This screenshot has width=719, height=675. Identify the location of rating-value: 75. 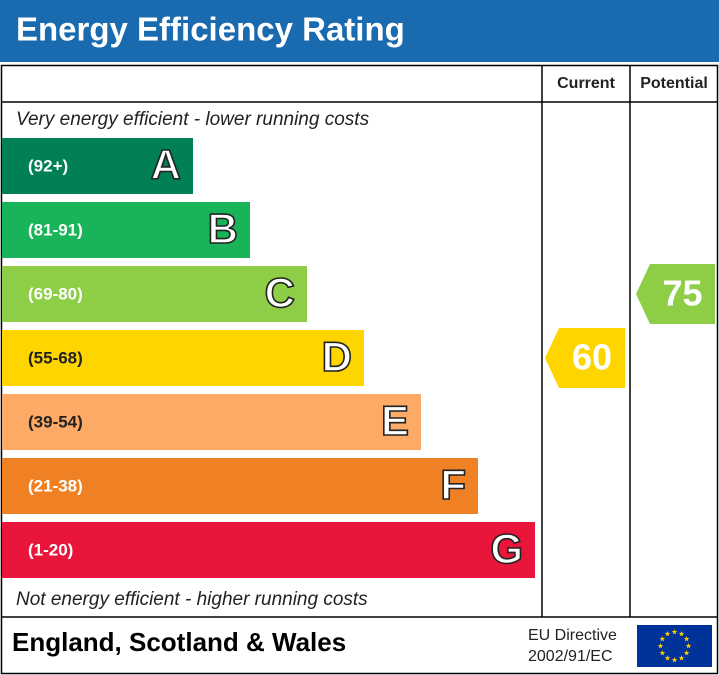
(682, 293).